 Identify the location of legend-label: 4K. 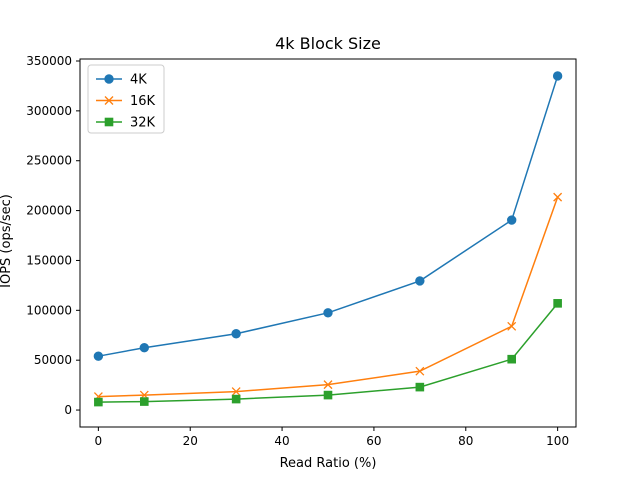
(138, 80).